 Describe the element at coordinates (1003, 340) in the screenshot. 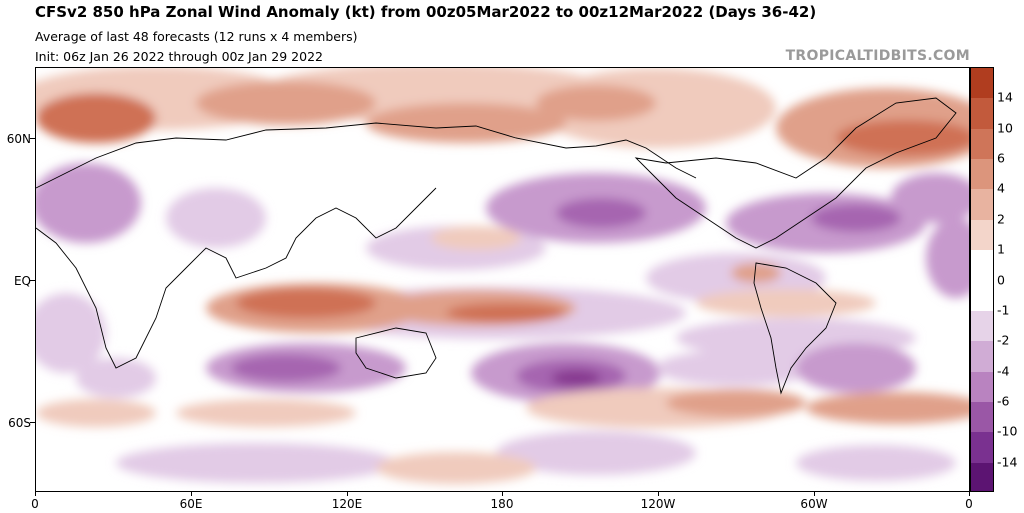

I see `colorbar-label: -2` at that location.